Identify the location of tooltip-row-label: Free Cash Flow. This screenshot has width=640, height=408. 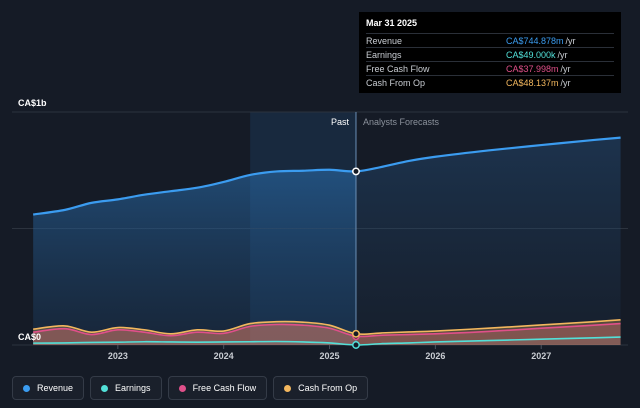
(398, 68).